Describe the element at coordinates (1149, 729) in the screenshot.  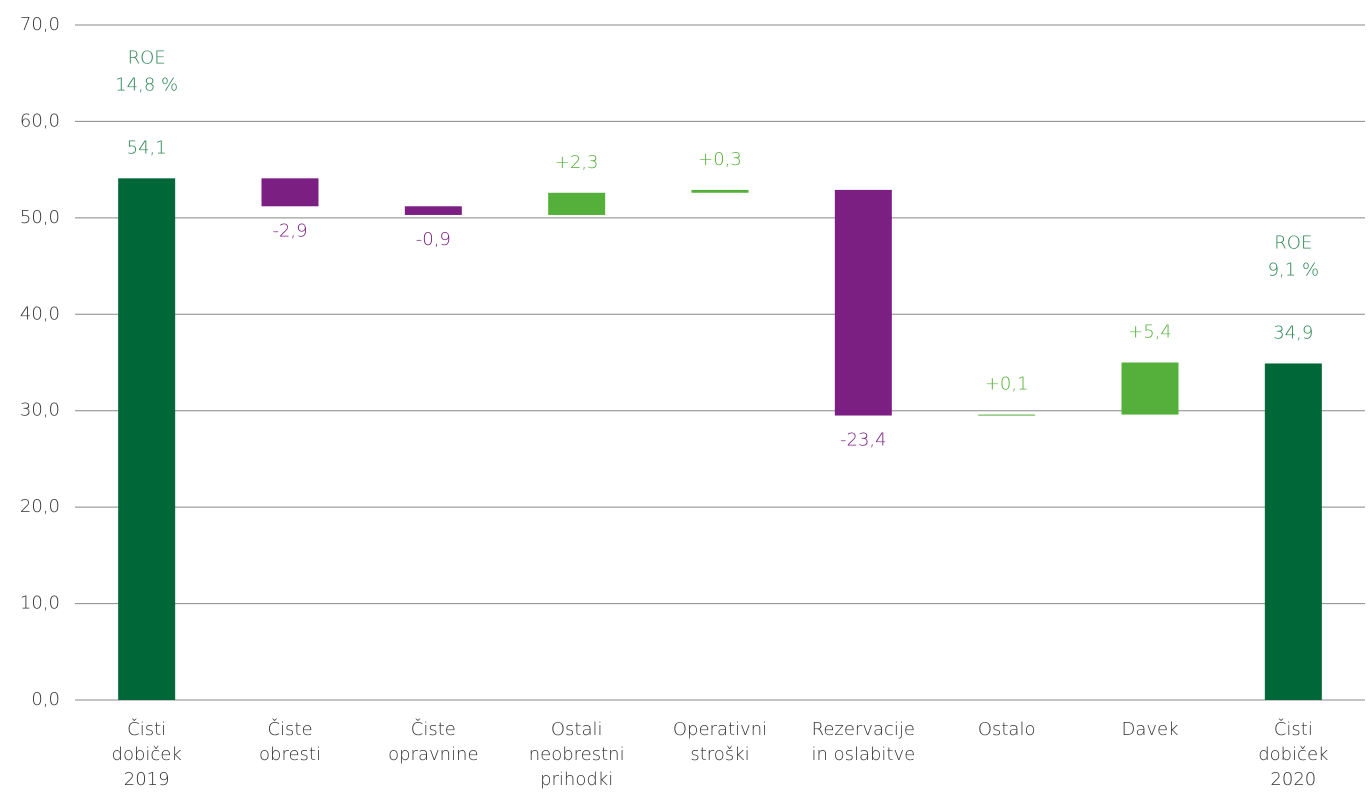
I see `x-tick-label: Davek` at that location.